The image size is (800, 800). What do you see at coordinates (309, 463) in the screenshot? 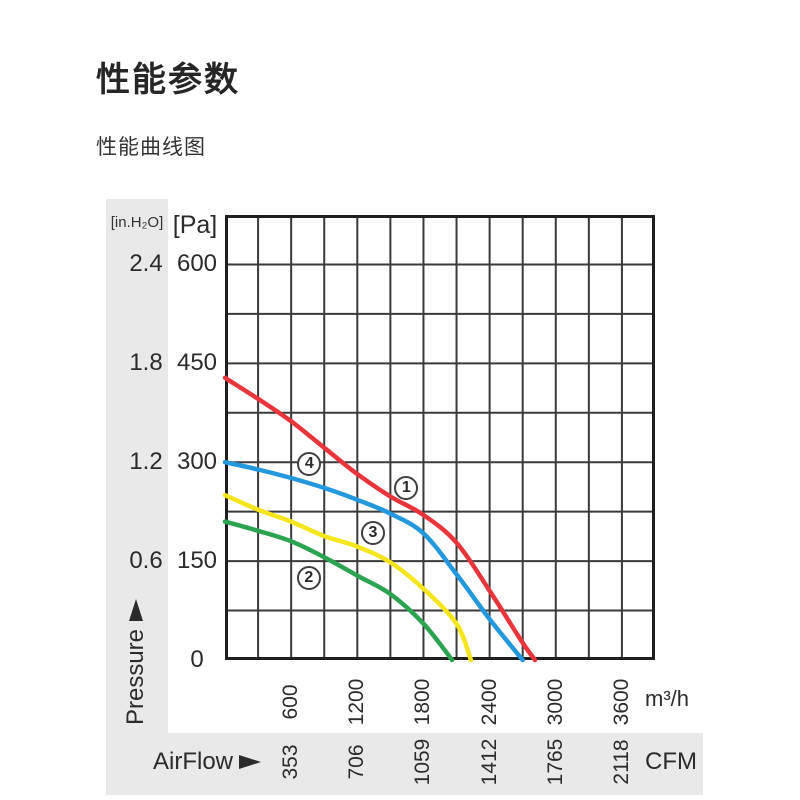
I see `curve-marker-4: 4` at bounding box center [309, 463].